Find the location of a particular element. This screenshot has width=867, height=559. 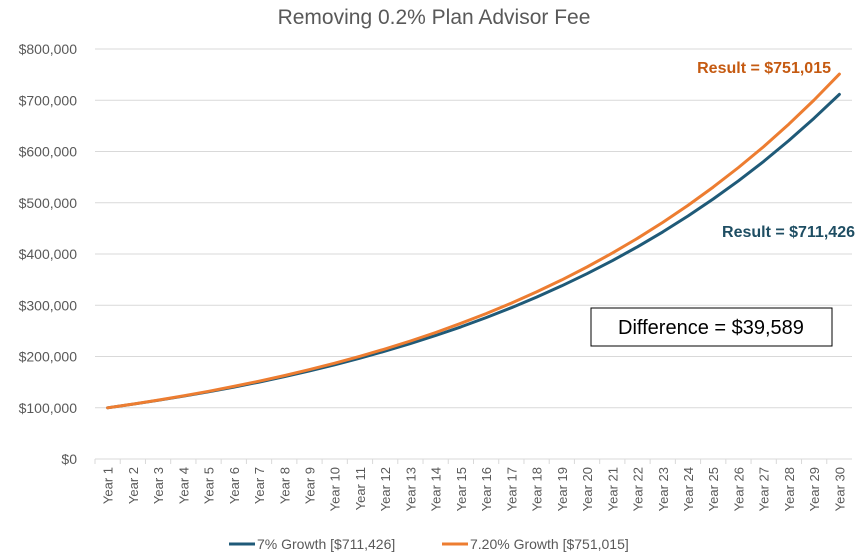

x-tick-label: Year 26 is located at coordinates (738, 489).